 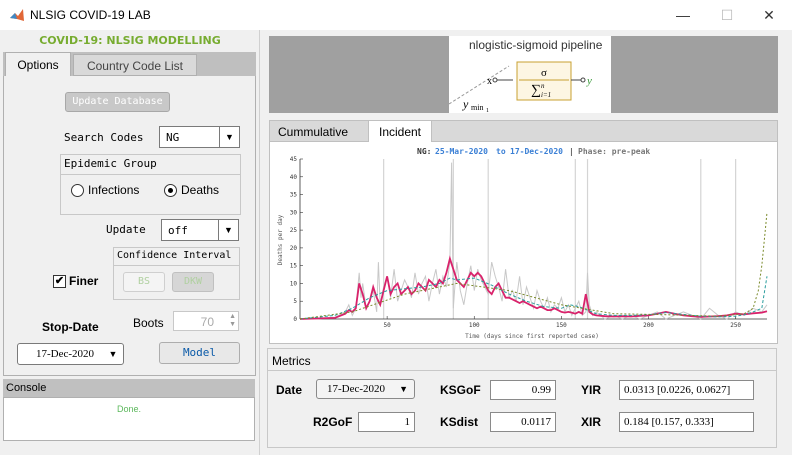 I want to click on bs-button: BS, so click(x=144, y=282).